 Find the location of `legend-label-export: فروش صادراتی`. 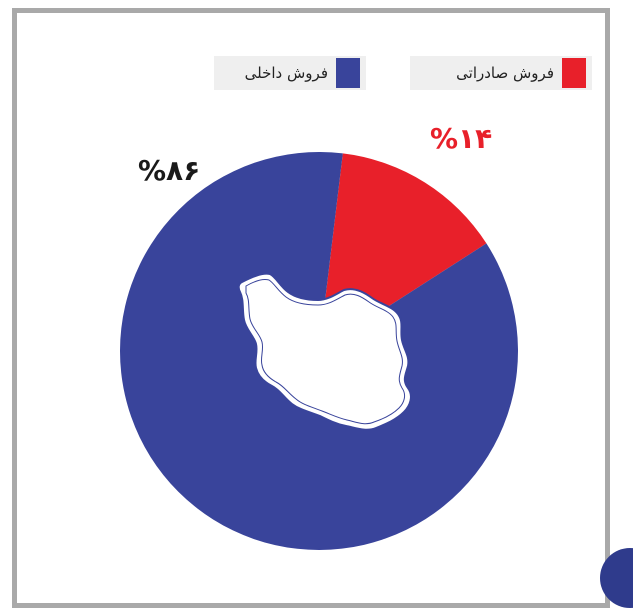

legend-label-export: فروش صادراتی is located at coordinates (505, 73).